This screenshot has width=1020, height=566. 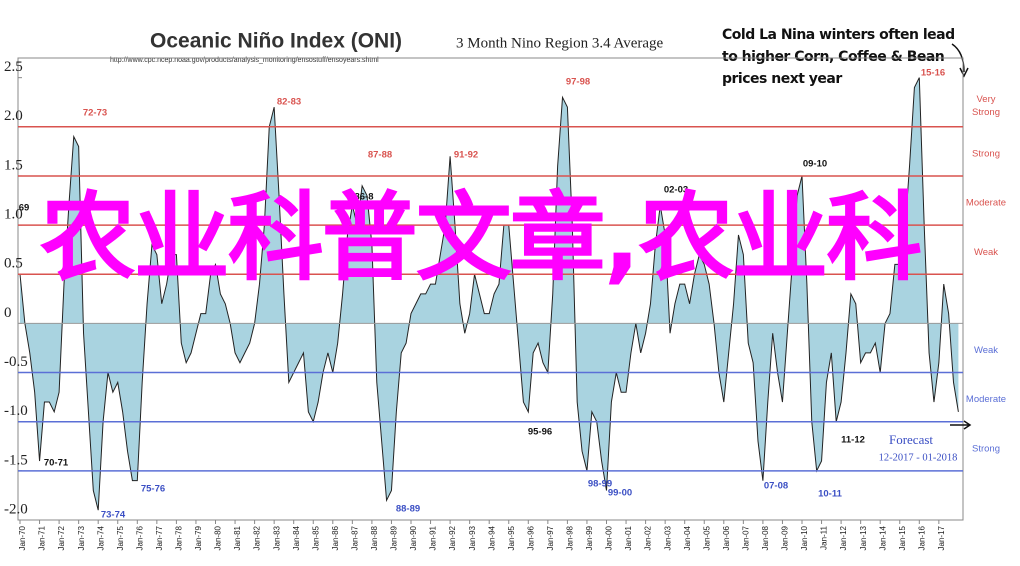 I want to click on event-label: 07-08, so click(x=776, y=486).